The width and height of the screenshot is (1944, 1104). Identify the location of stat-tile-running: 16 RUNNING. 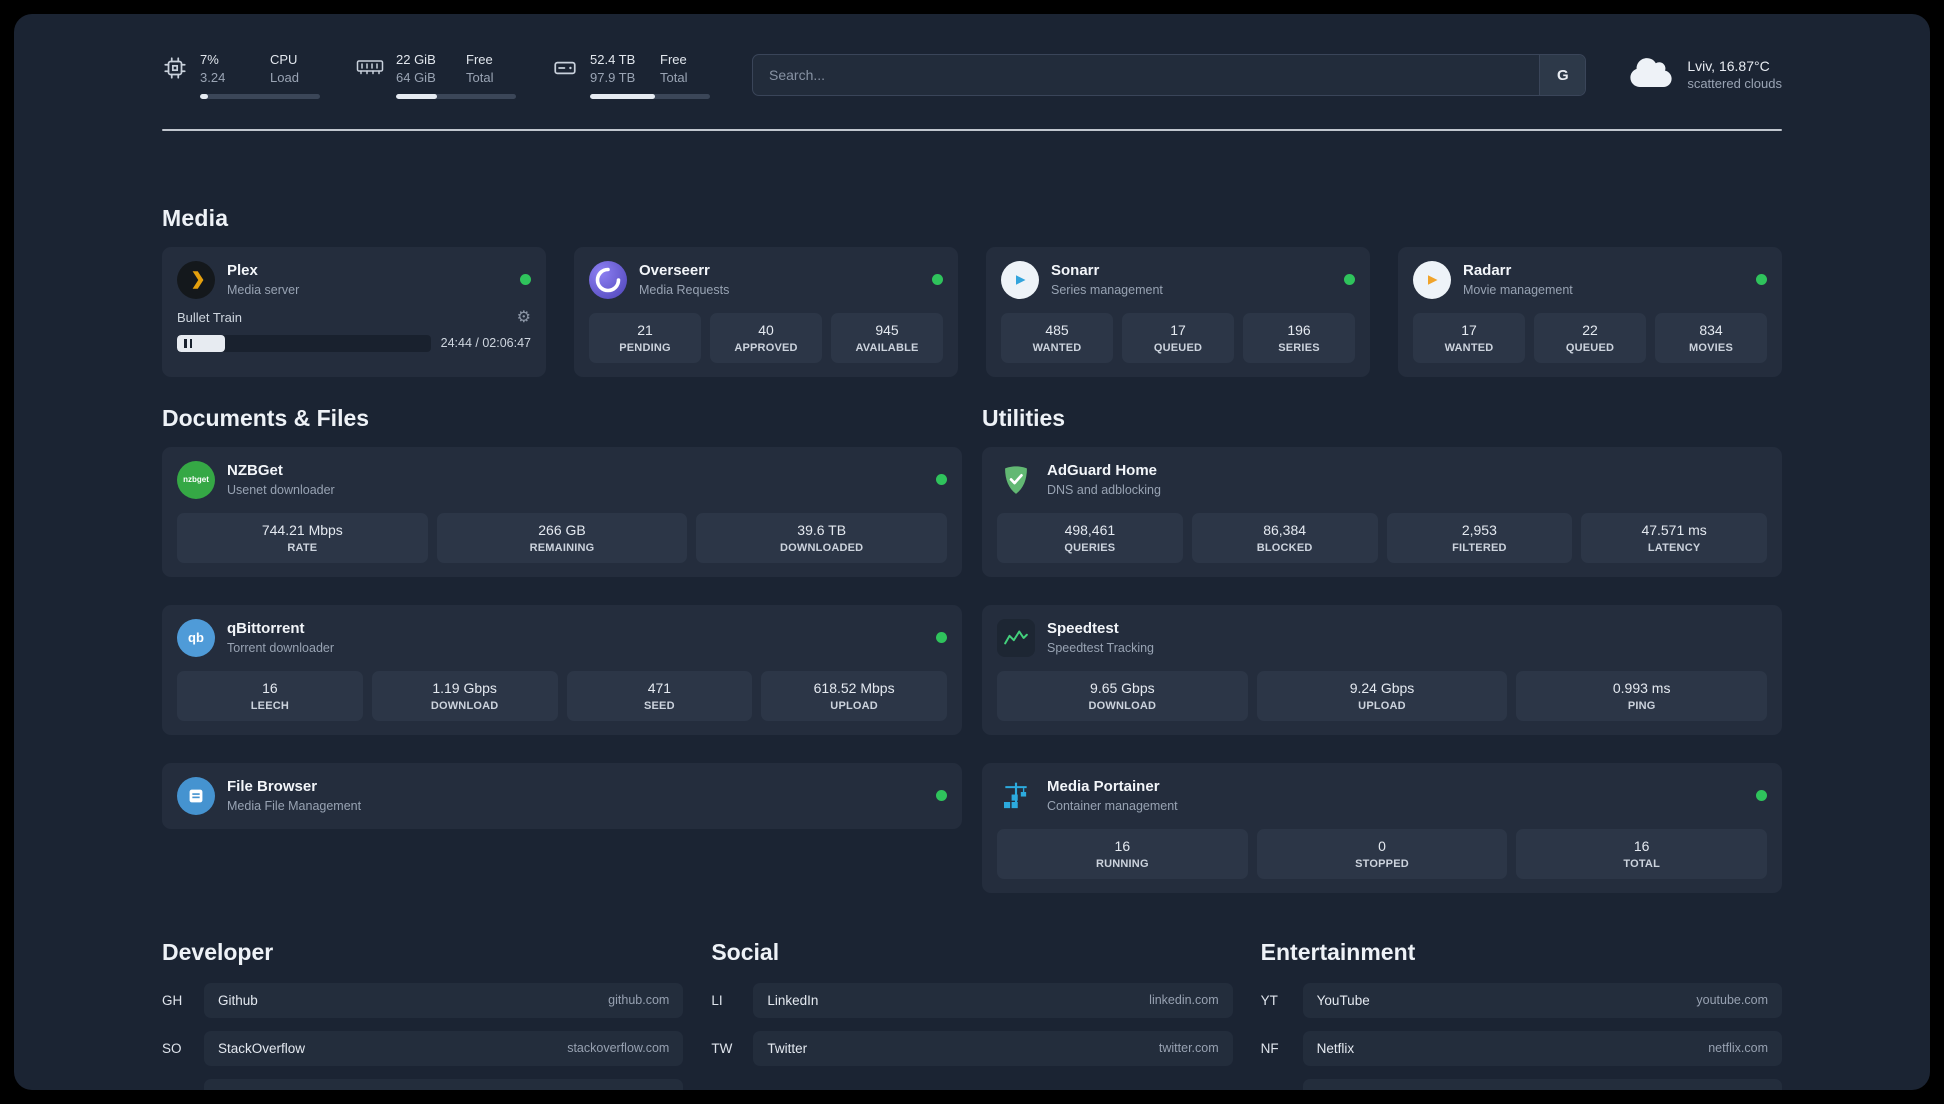
(1122, 853).